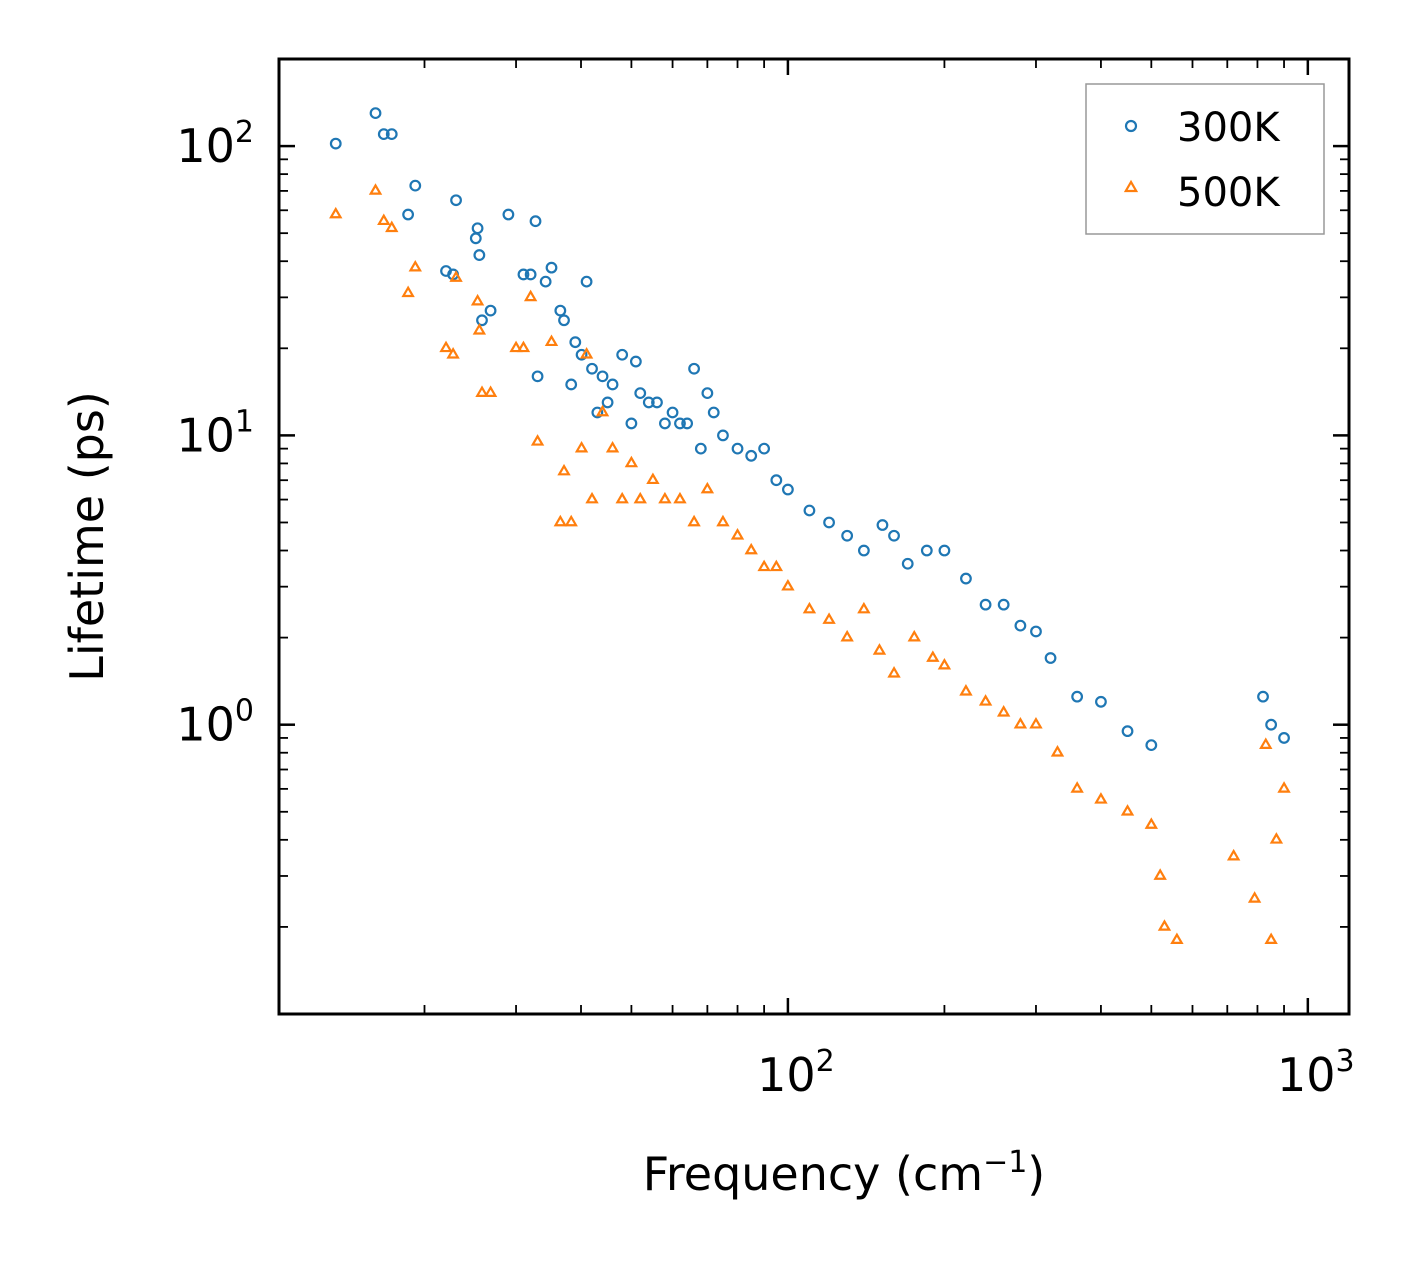 The width and height of the screenshot is (1419, 1265). Describe the element at coordinates (813, 1174) in the screenshot. I see `x-axis-title-main: Frequency (cm` at that location.